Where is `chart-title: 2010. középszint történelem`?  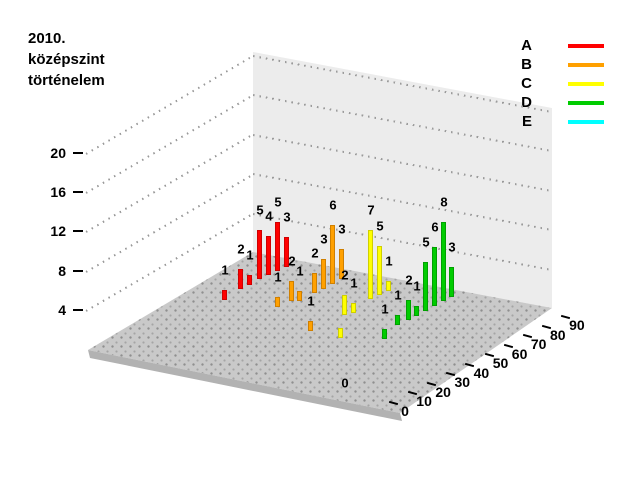
chart-title: 2010. középszint történelem is located at coordinates (66, 59).